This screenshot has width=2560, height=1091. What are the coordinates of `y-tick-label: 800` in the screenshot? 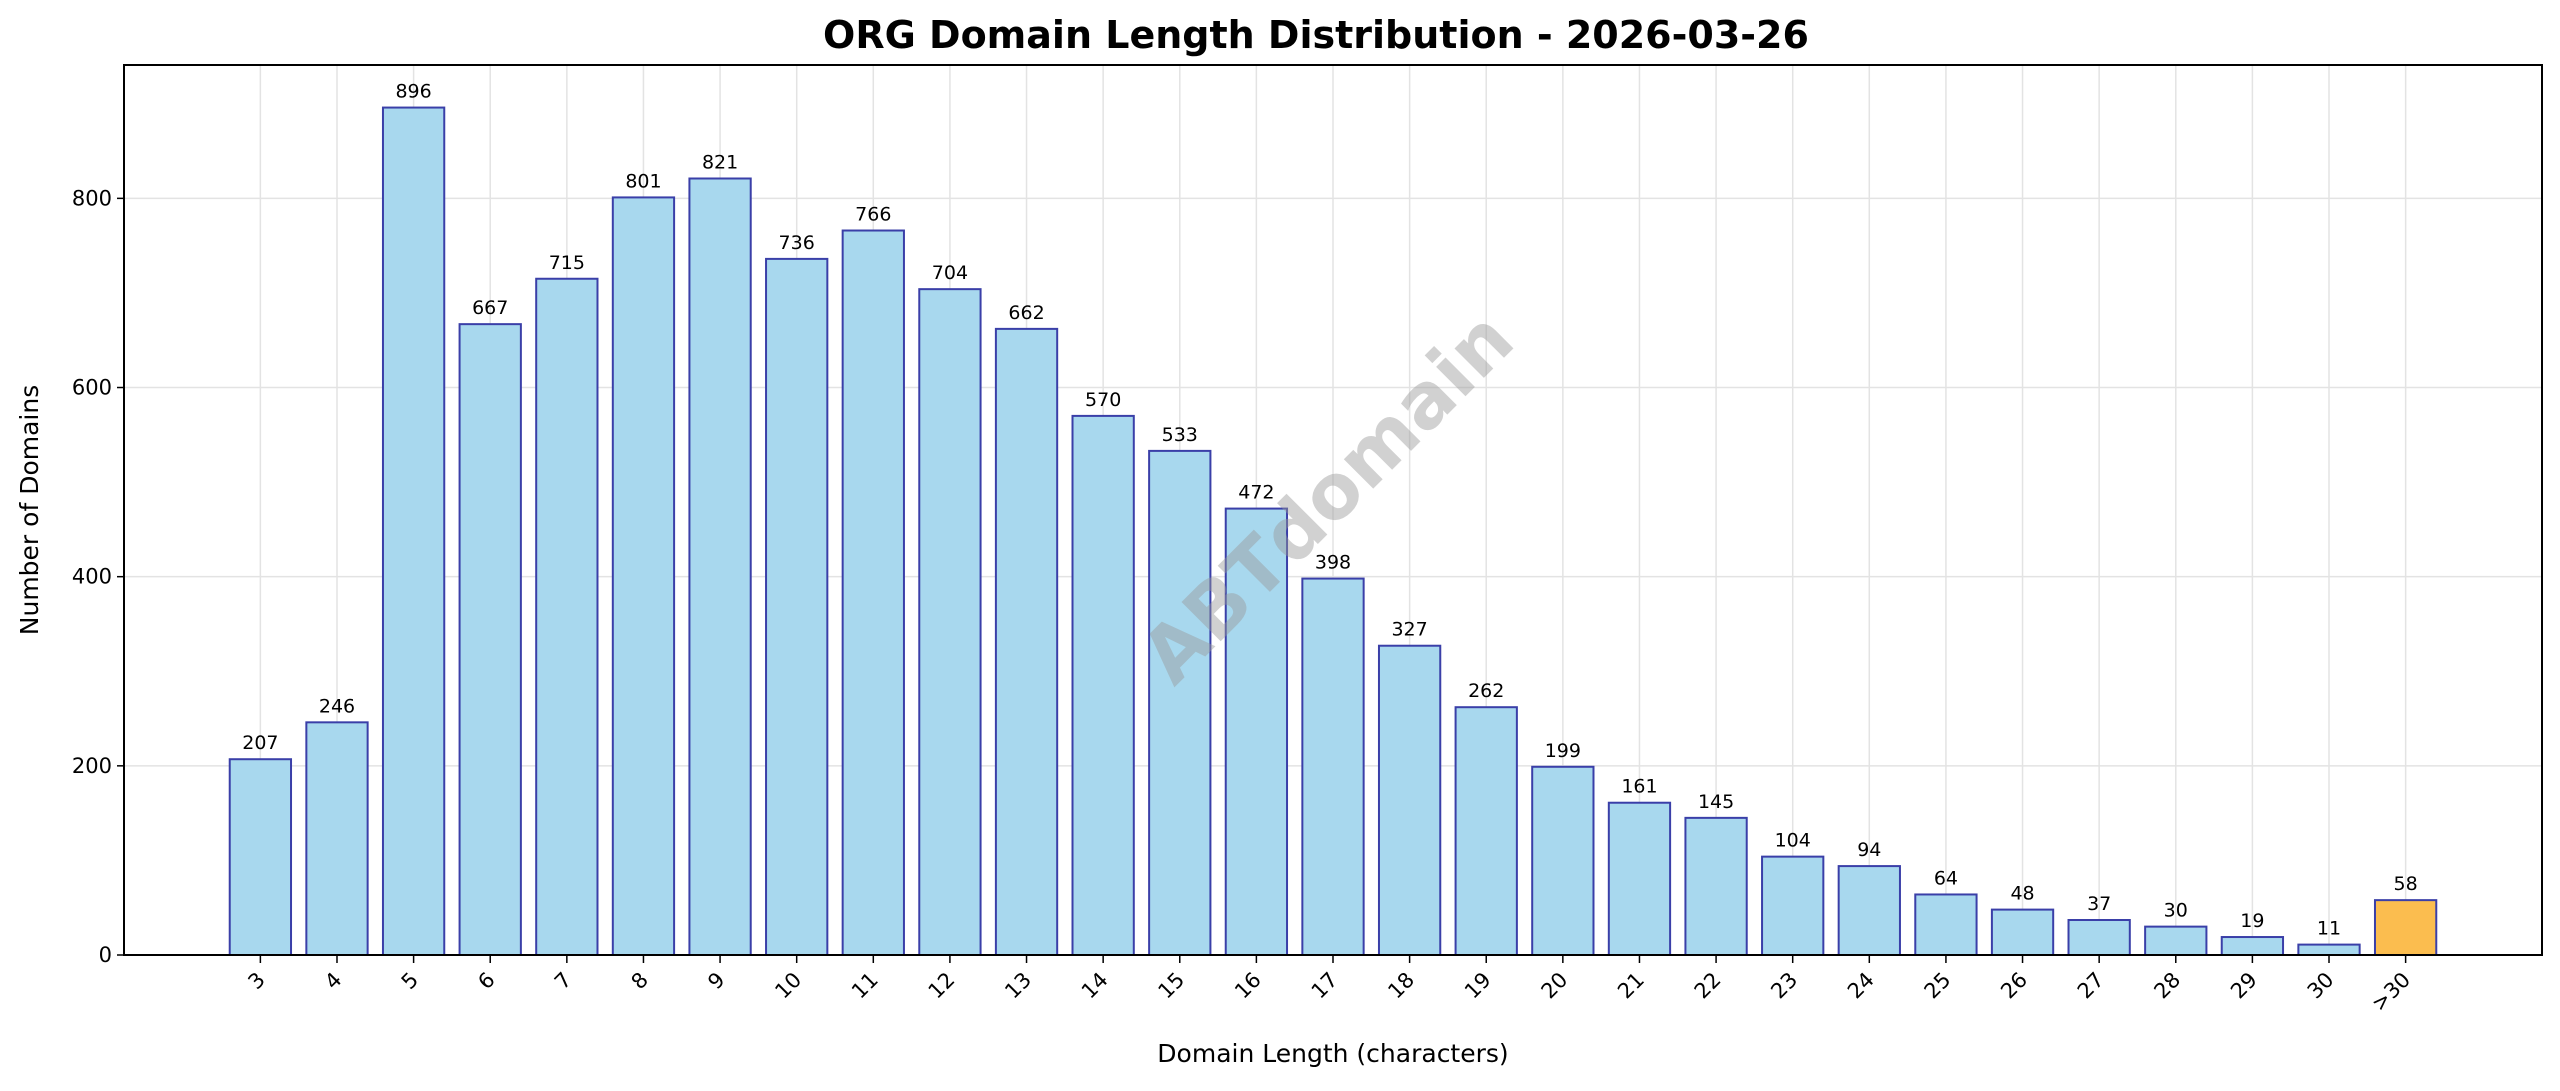 It's located at (92, 198).